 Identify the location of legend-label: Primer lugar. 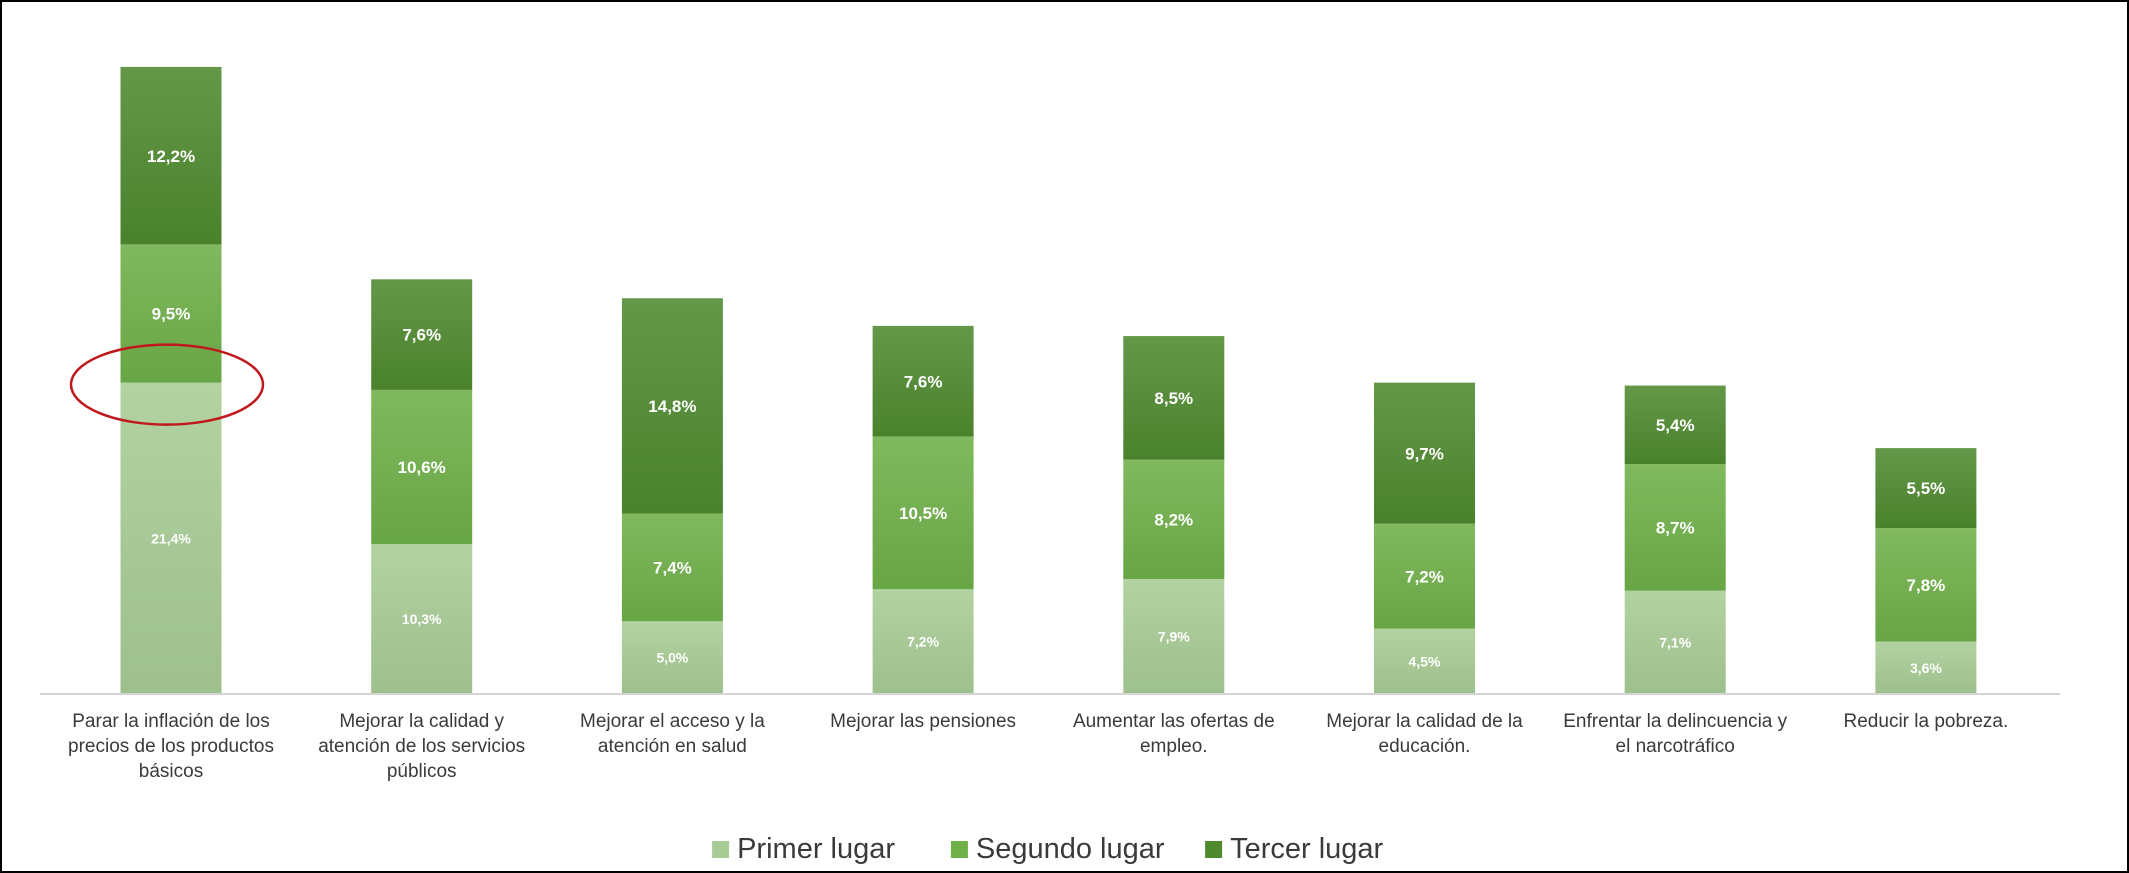
(816, 849).